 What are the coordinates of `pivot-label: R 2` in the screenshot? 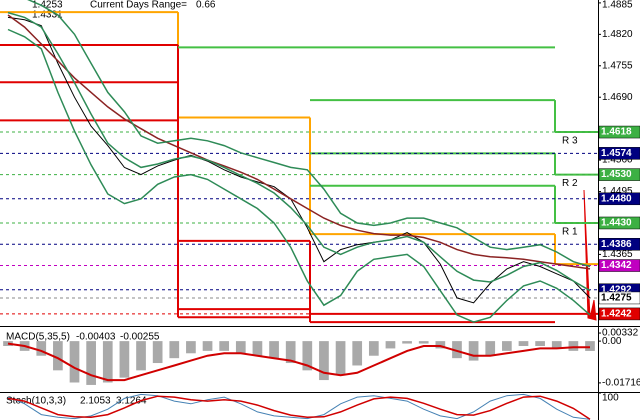 It's located at (570, 183).